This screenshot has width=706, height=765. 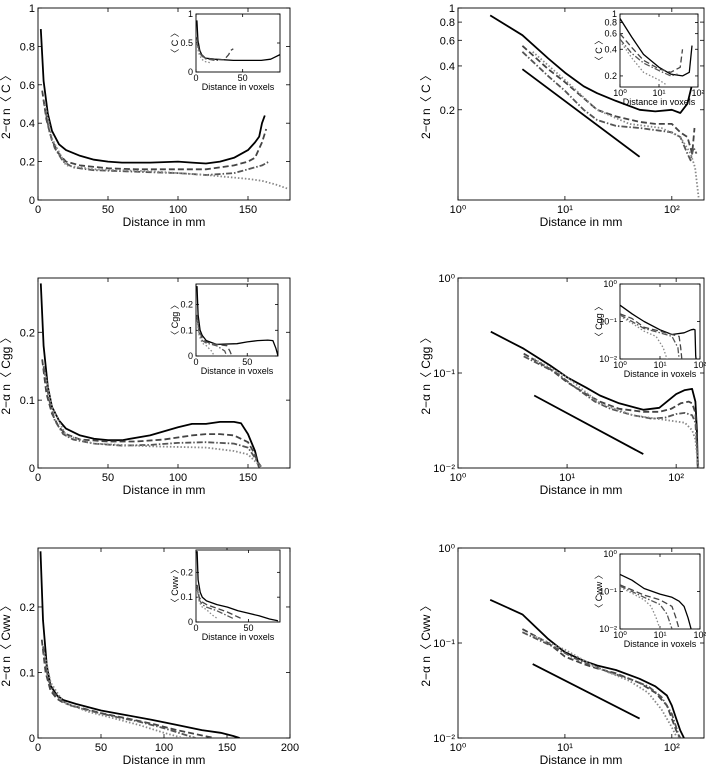 I want to click on panel-Cgg-linear-xtick-label: 100, so click(x=178, y=478).